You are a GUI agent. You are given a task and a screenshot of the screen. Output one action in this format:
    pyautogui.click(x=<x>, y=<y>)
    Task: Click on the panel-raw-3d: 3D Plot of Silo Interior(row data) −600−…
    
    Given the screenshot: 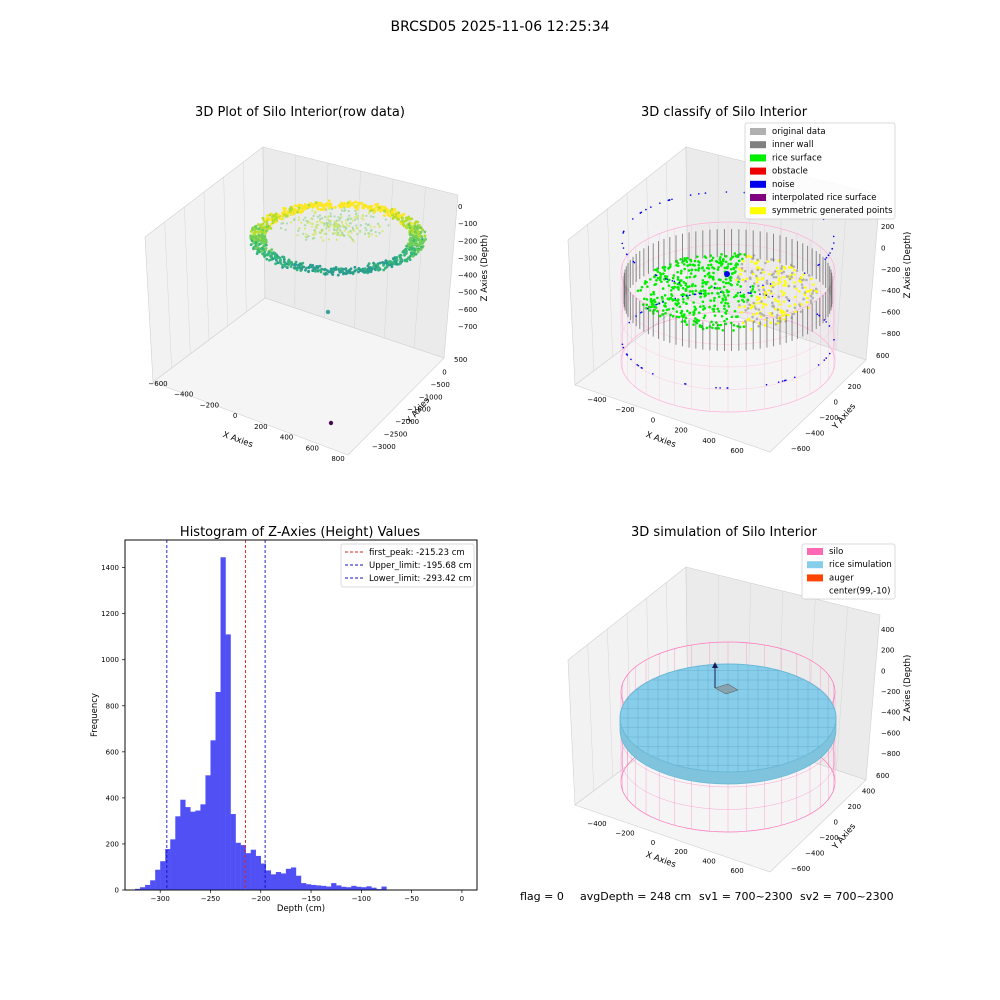 What is the action you would take?
    pyautogui.click(x=317, y=284)
    